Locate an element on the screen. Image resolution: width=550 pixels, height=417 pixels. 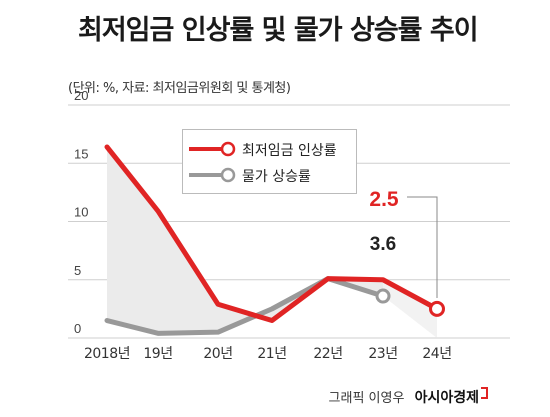
y-axis-labels: 0 5 10 15 20 is located at coordinates (81, 212).